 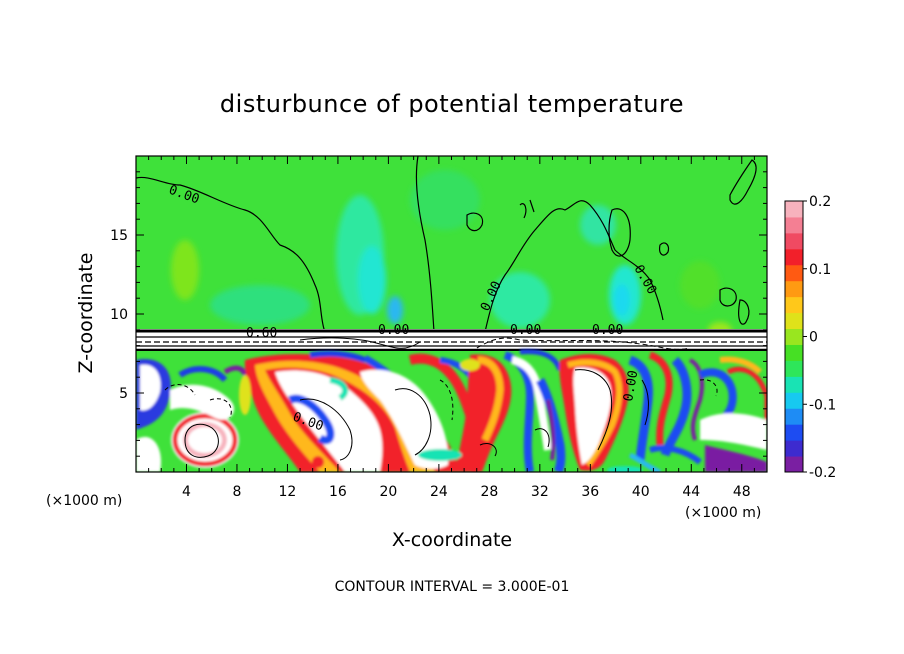 I want to click on x-tick-label: 12, so click(x=288, y=492).